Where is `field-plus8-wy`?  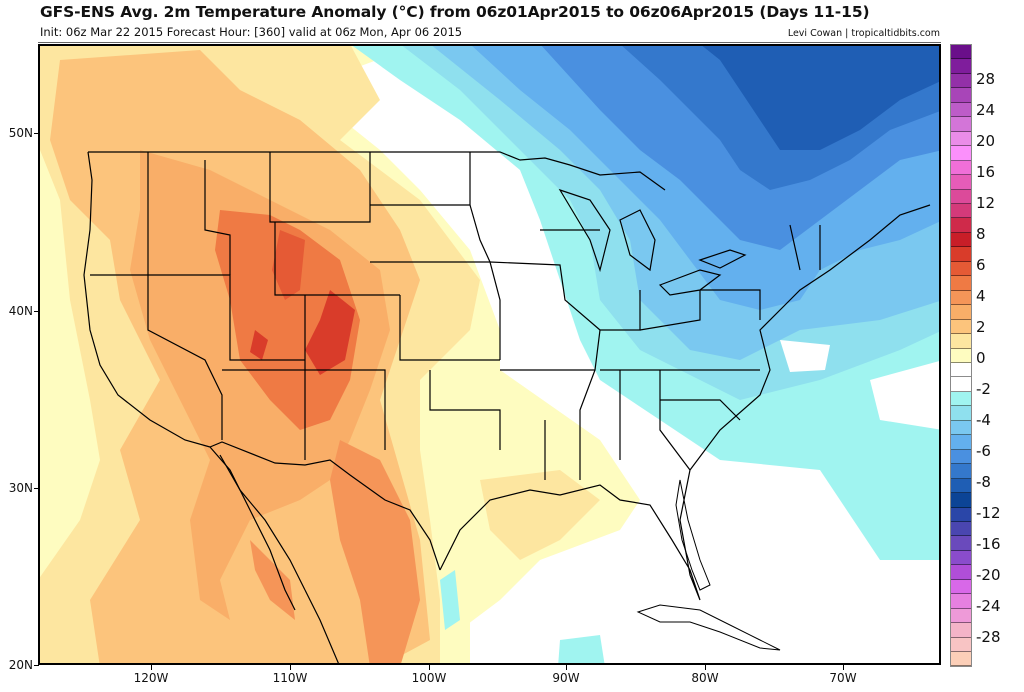
field-plus8-wy is located at coordinates (288, 265).